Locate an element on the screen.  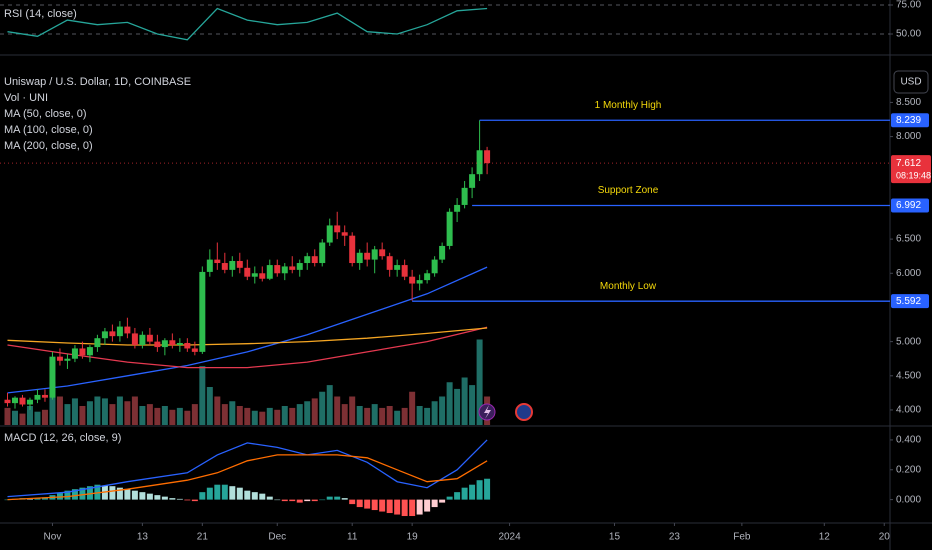
y-tick-label: 8.500 is located at coordinates (908, 102).